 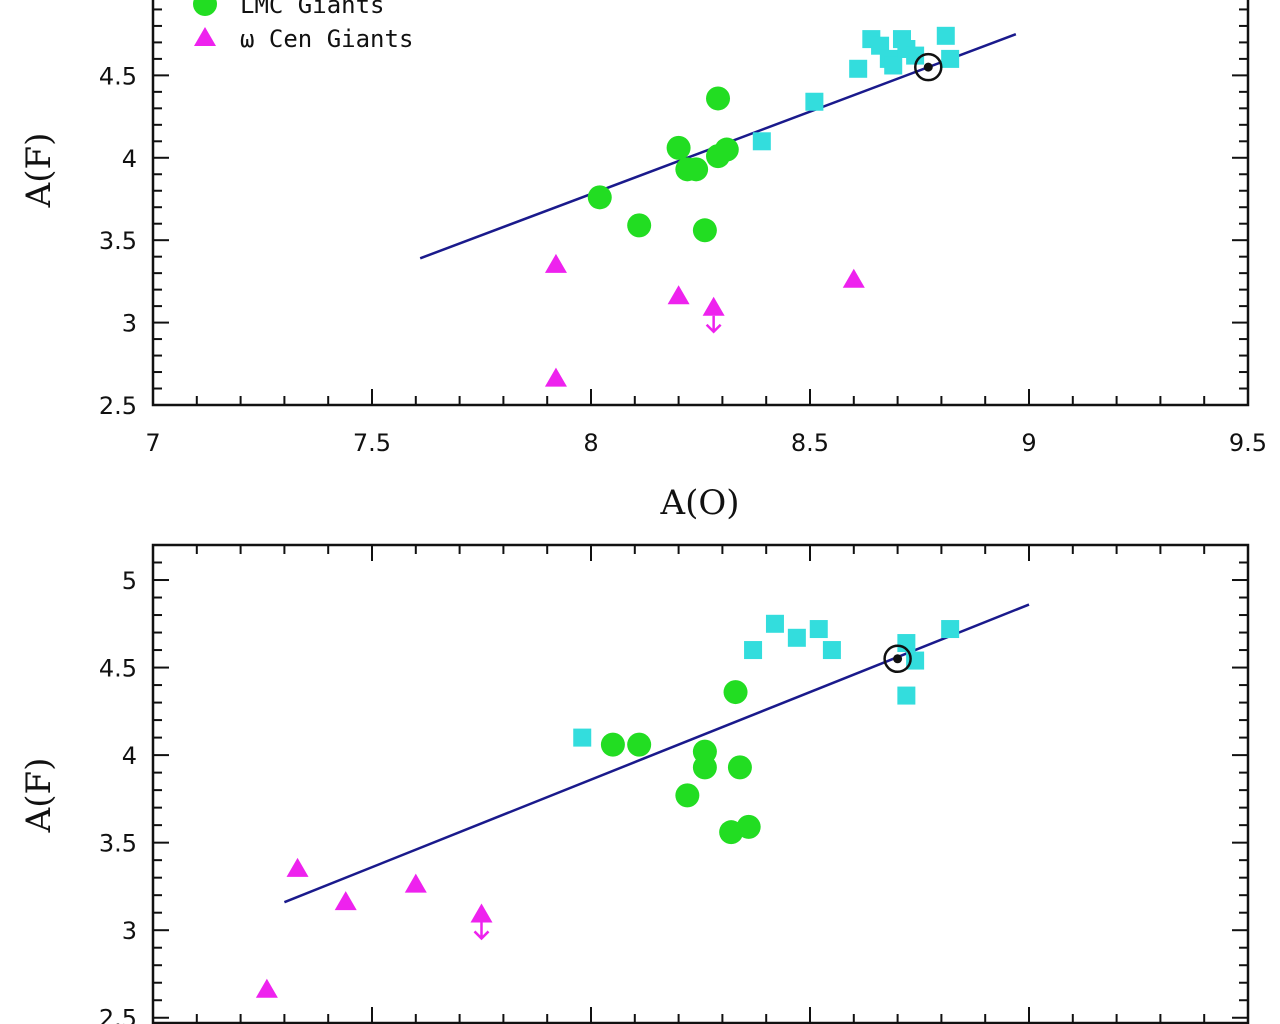 What do you see at coordinates (205, 36) in the screenshot?
I see `legend-marker-cen-giants` at bounding box center [205, 36].